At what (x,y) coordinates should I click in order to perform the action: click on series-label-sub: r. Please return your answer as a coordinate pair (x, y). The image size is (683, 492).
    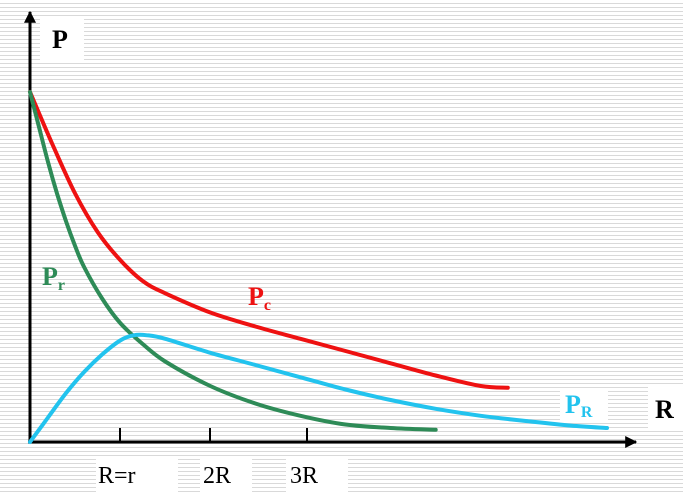
    Looking at the image, I should click on (61, 285).